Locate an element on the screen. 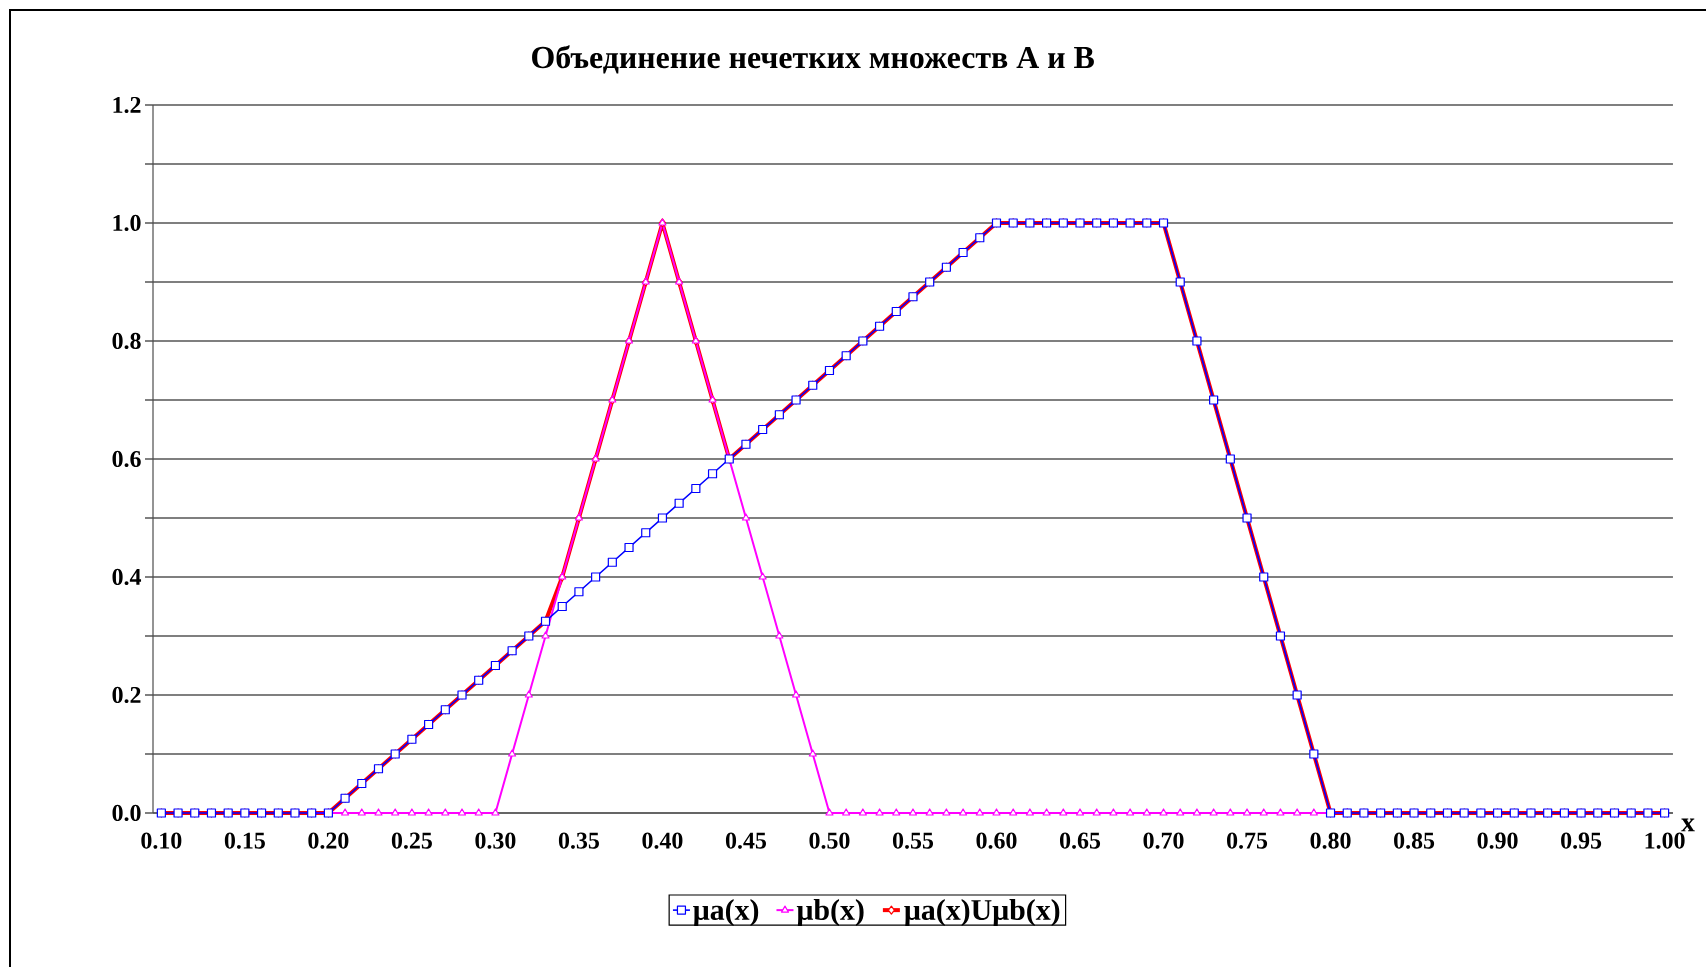 This screenshot has height=967, width=1706. x-tick-label: 0.35 is located at coordinates (578, 840).